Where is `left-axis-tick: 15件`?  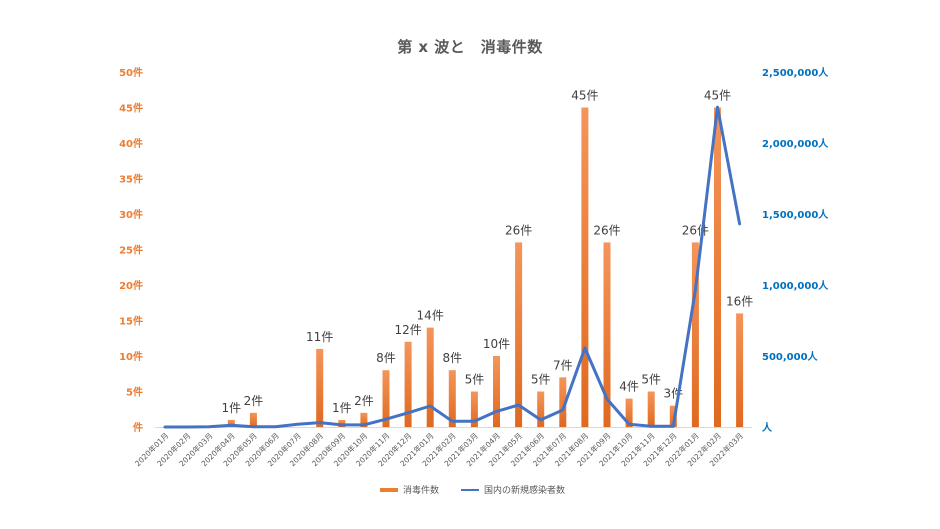
left-axis-tick: 15件 is located at coordinates (131, 321).